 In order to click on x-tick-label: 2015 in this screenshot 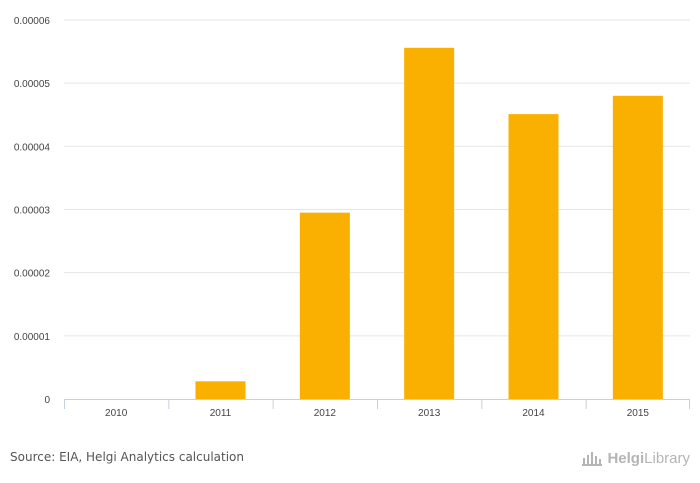, I will do `click(638, 413)`.